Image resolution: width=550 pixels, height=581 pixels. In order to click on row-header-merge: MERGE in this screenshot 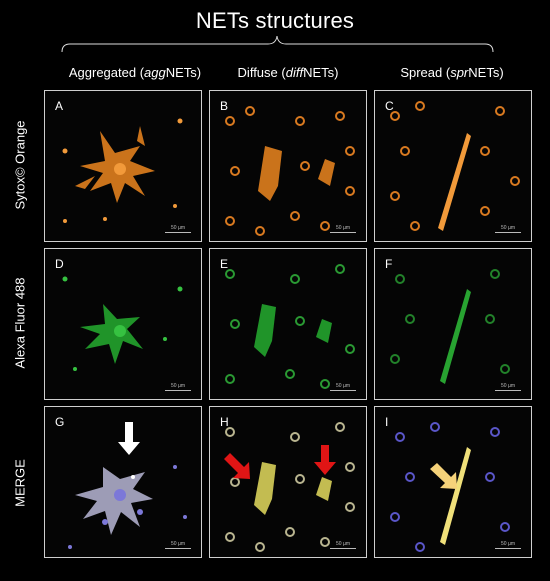, I will do `click(20, 483)`.